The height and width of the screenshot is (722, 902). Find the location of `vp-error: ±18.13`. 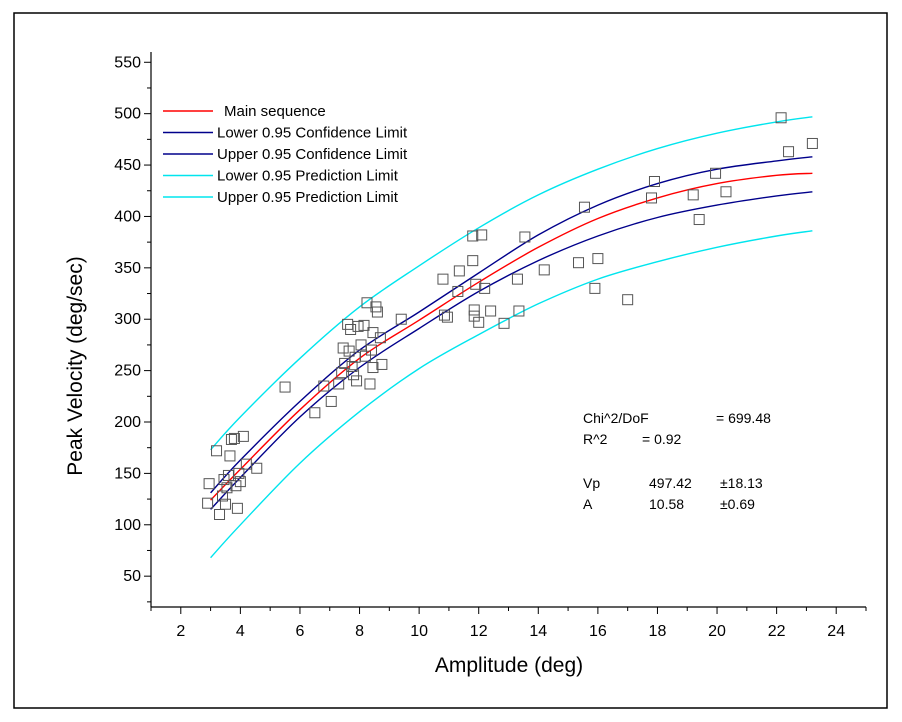

vp-error: ±18.13 is located at coordinates (741, 483).